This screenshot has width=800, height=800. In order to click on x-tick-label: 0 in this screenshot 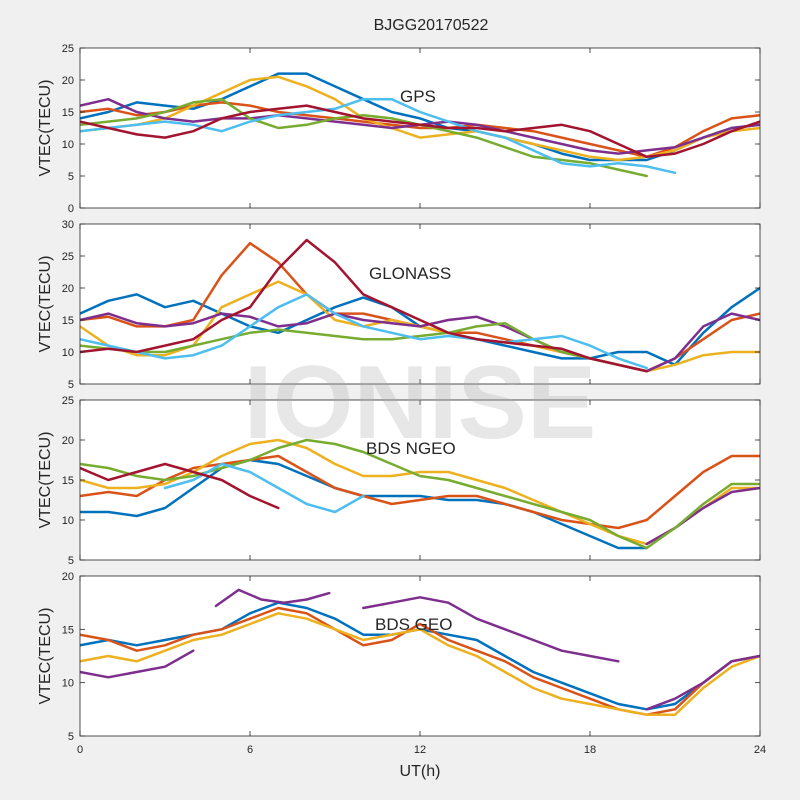, I will do `click(80, 750)`.